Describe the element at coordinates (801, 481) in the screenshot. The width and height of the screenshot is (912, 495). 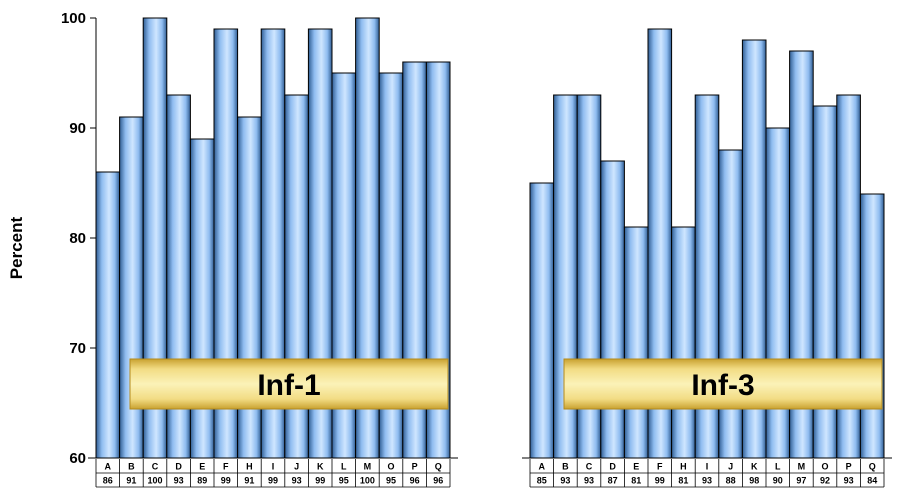
I see `data-value-label: 97` at that location.